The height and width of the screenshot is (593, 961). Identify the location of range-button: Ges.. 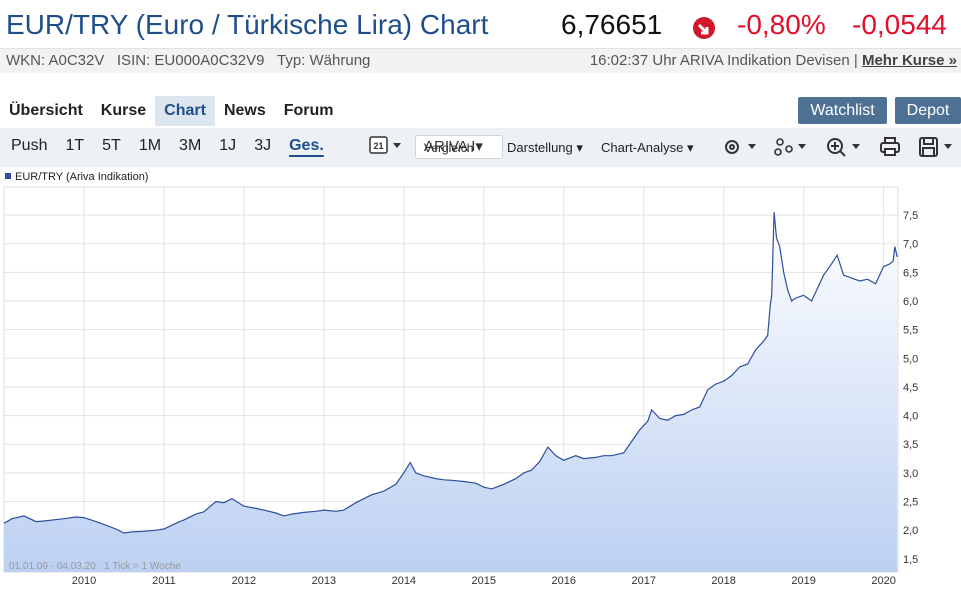
(306, 145).